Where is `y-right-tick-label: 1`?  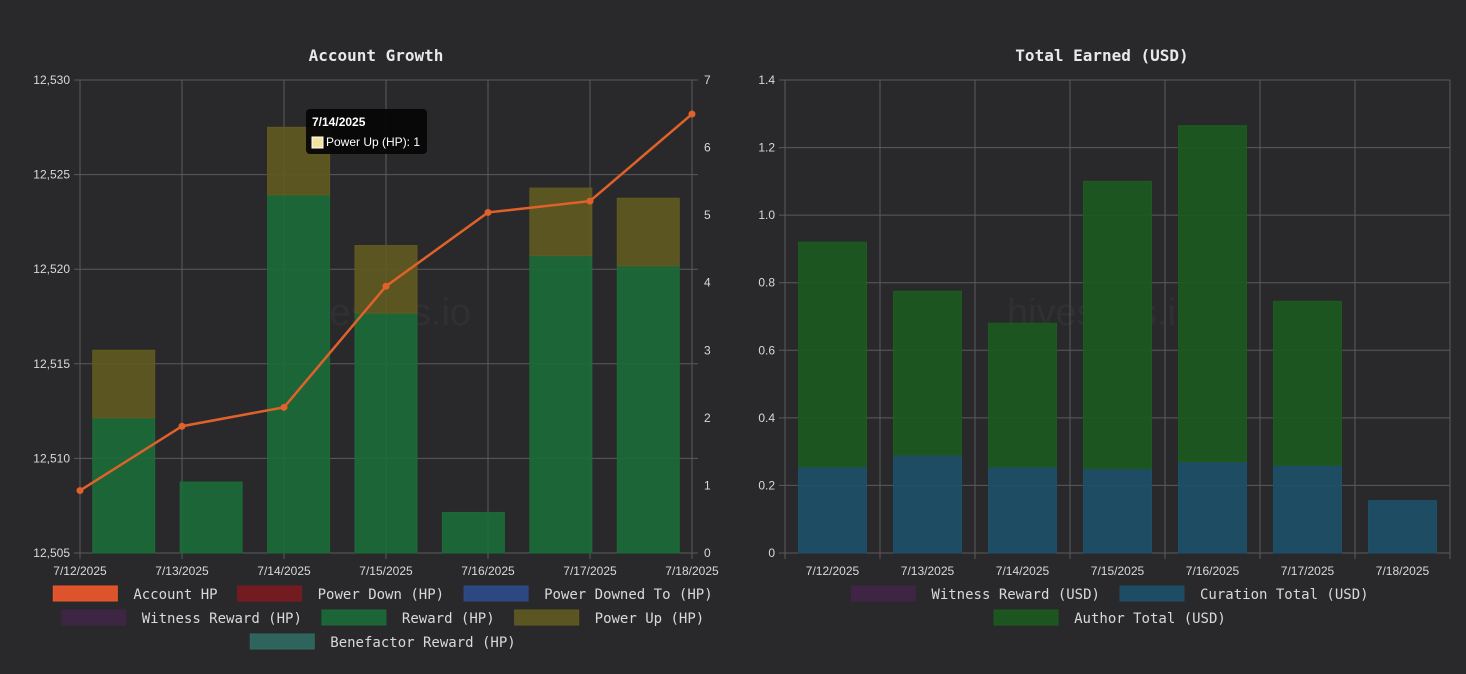
y-right-tick-label: 1 is located at coordinates (707, 485).